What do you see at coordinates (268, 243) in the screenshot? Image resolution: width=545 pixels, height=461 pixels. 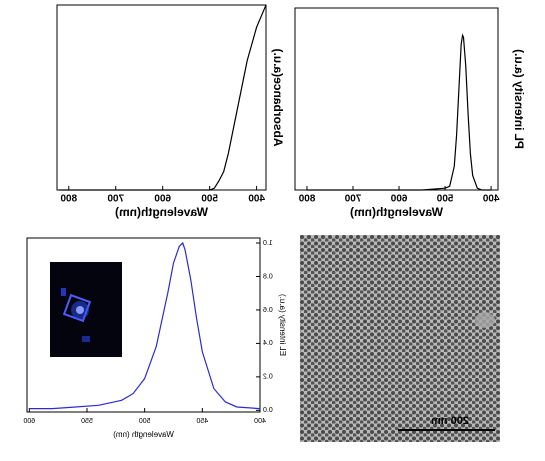 I see `y-tick-label: 1.0` at bounding box center [268, 243].